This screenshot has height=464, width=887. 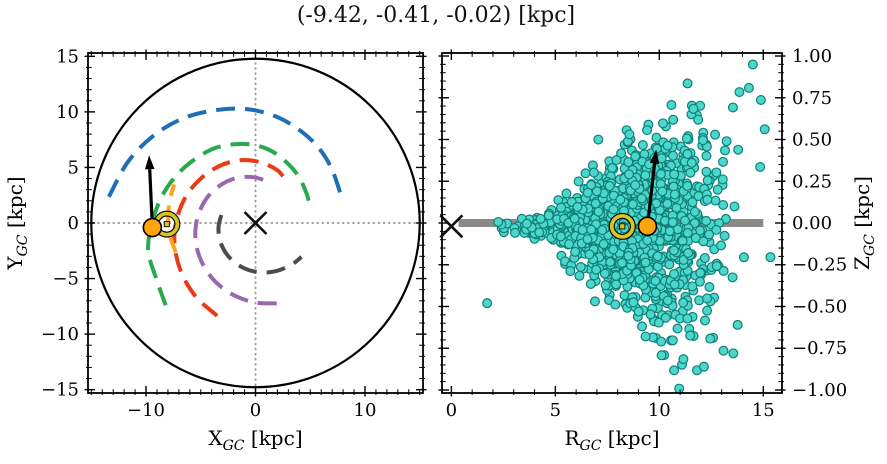 I want to click on spiral-arm-red, so click(x=228, y=238).